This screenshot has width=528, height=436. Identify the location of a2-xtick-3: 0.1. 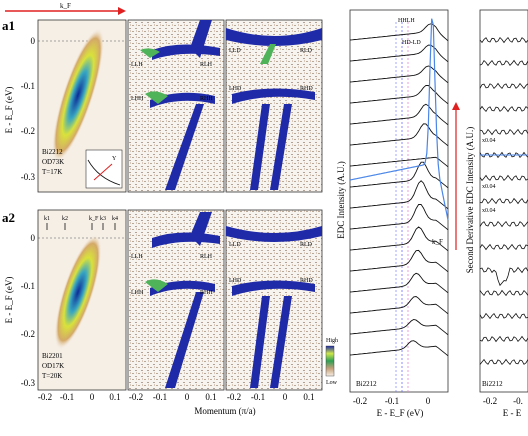
(114, 397).